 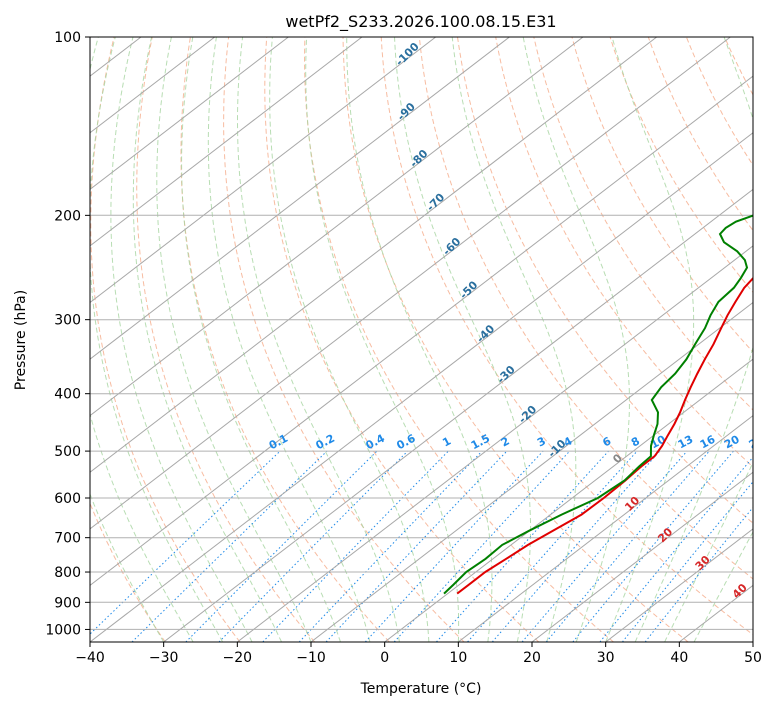 What do you see at coordinates (532, 658) in the screenshot?
I see `x-tick-label: 20` at bounding box center [532, 658].